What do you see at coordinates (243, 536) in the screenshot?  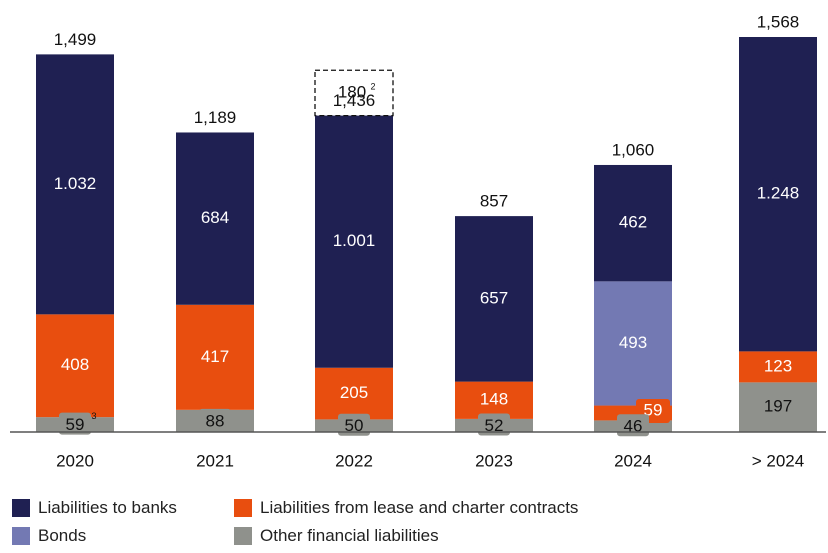 I see `legend-swatch-other` at bounding box center [243, 536].